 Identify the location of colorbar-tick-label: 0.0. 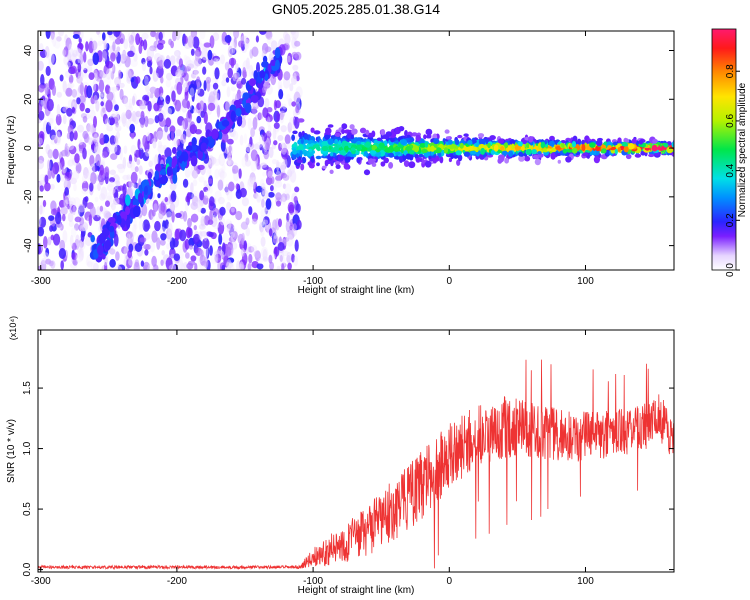
(730, 270).